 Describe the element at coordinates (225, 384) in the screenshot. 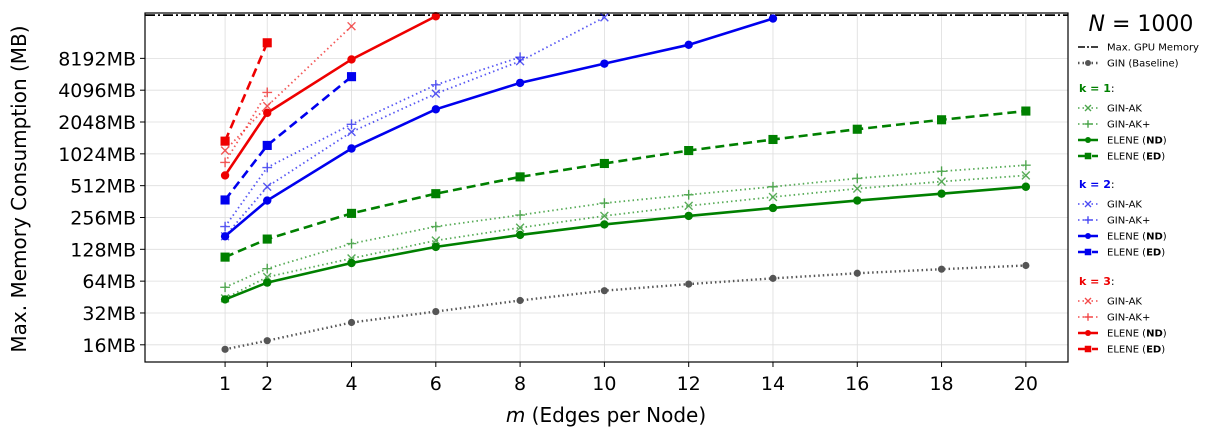

I see `x-tick-label: 1` at that location.